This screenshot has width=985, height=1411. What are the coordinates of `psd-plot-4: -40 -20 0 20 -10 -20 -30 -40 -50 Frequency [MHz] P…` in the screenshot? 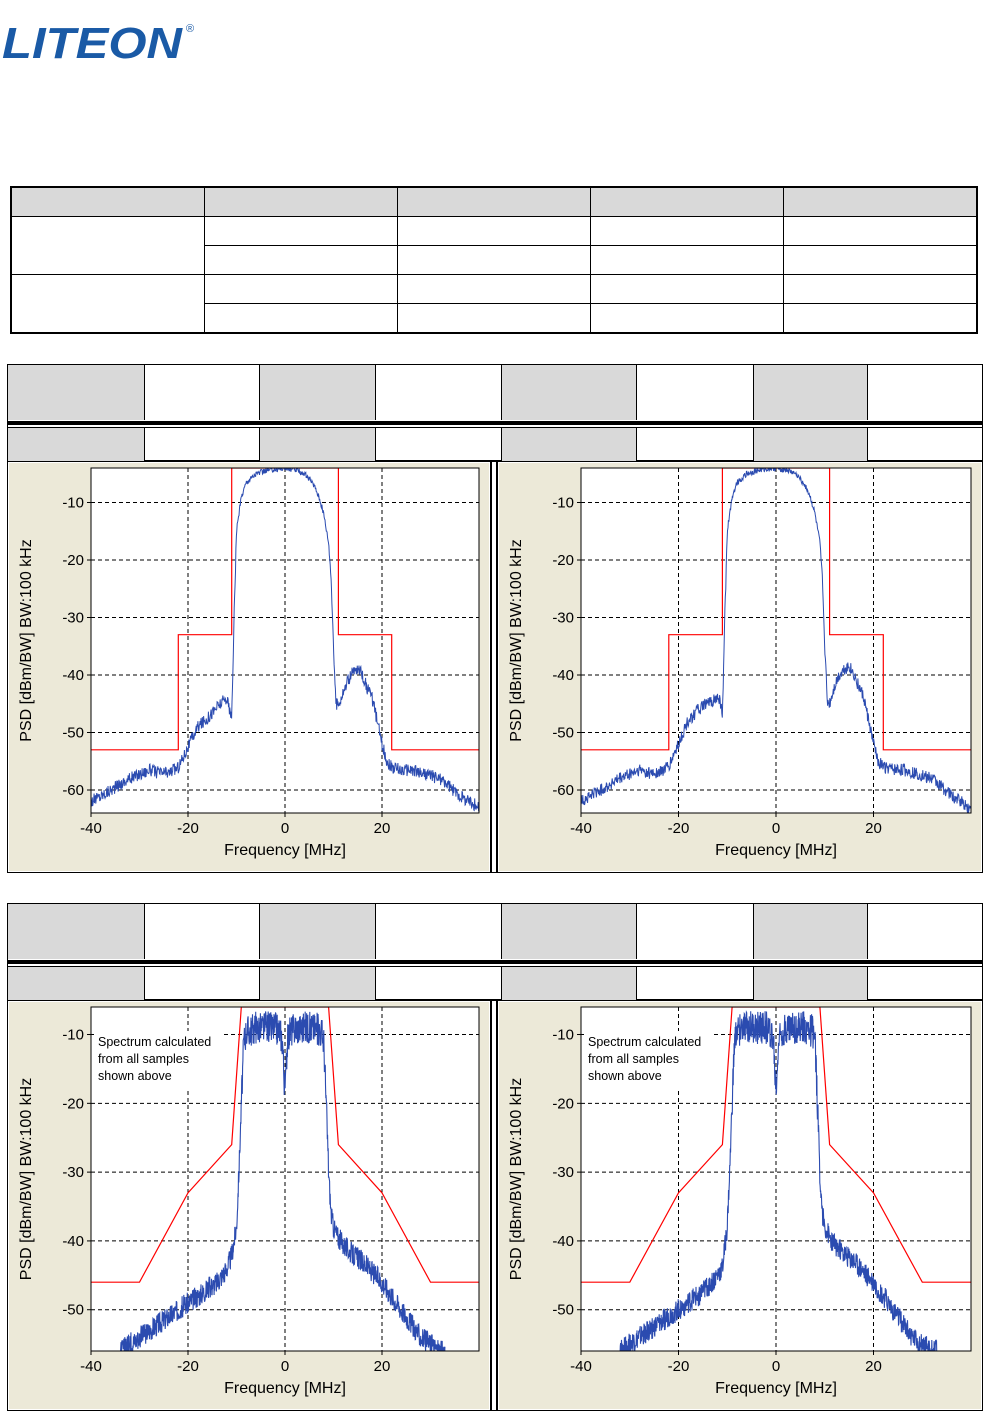 It's located at (740, 1205).